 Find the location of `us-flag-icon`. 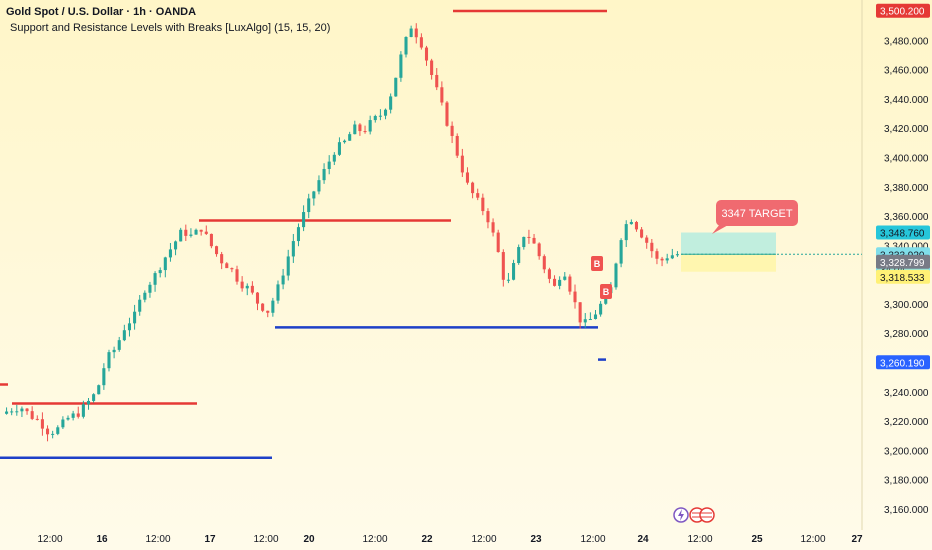

us-flag-icon is located at coordinates (707, 515).